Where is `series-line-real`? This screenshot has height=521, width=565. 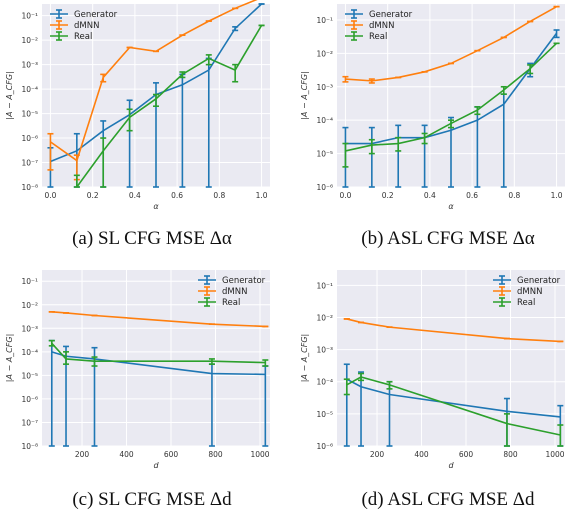
series-line-real is located at coordinates (169, 106).